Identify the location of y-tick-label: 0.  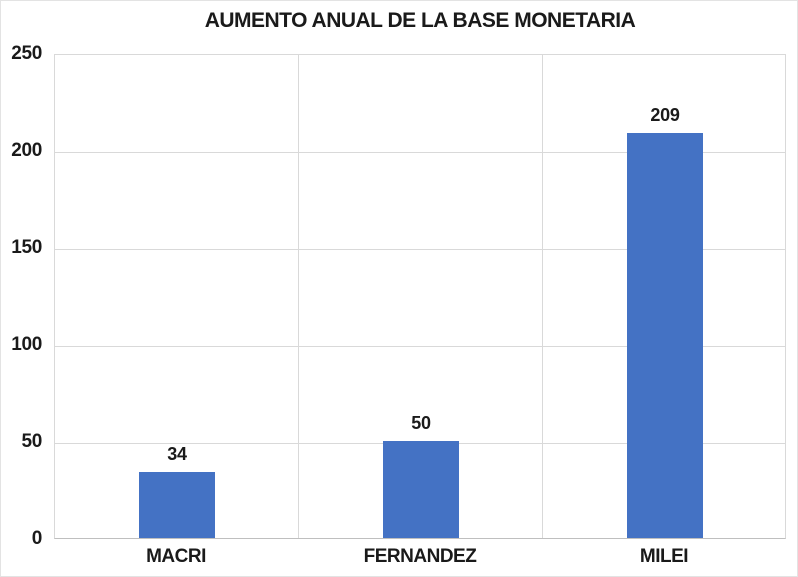
(37, 538).